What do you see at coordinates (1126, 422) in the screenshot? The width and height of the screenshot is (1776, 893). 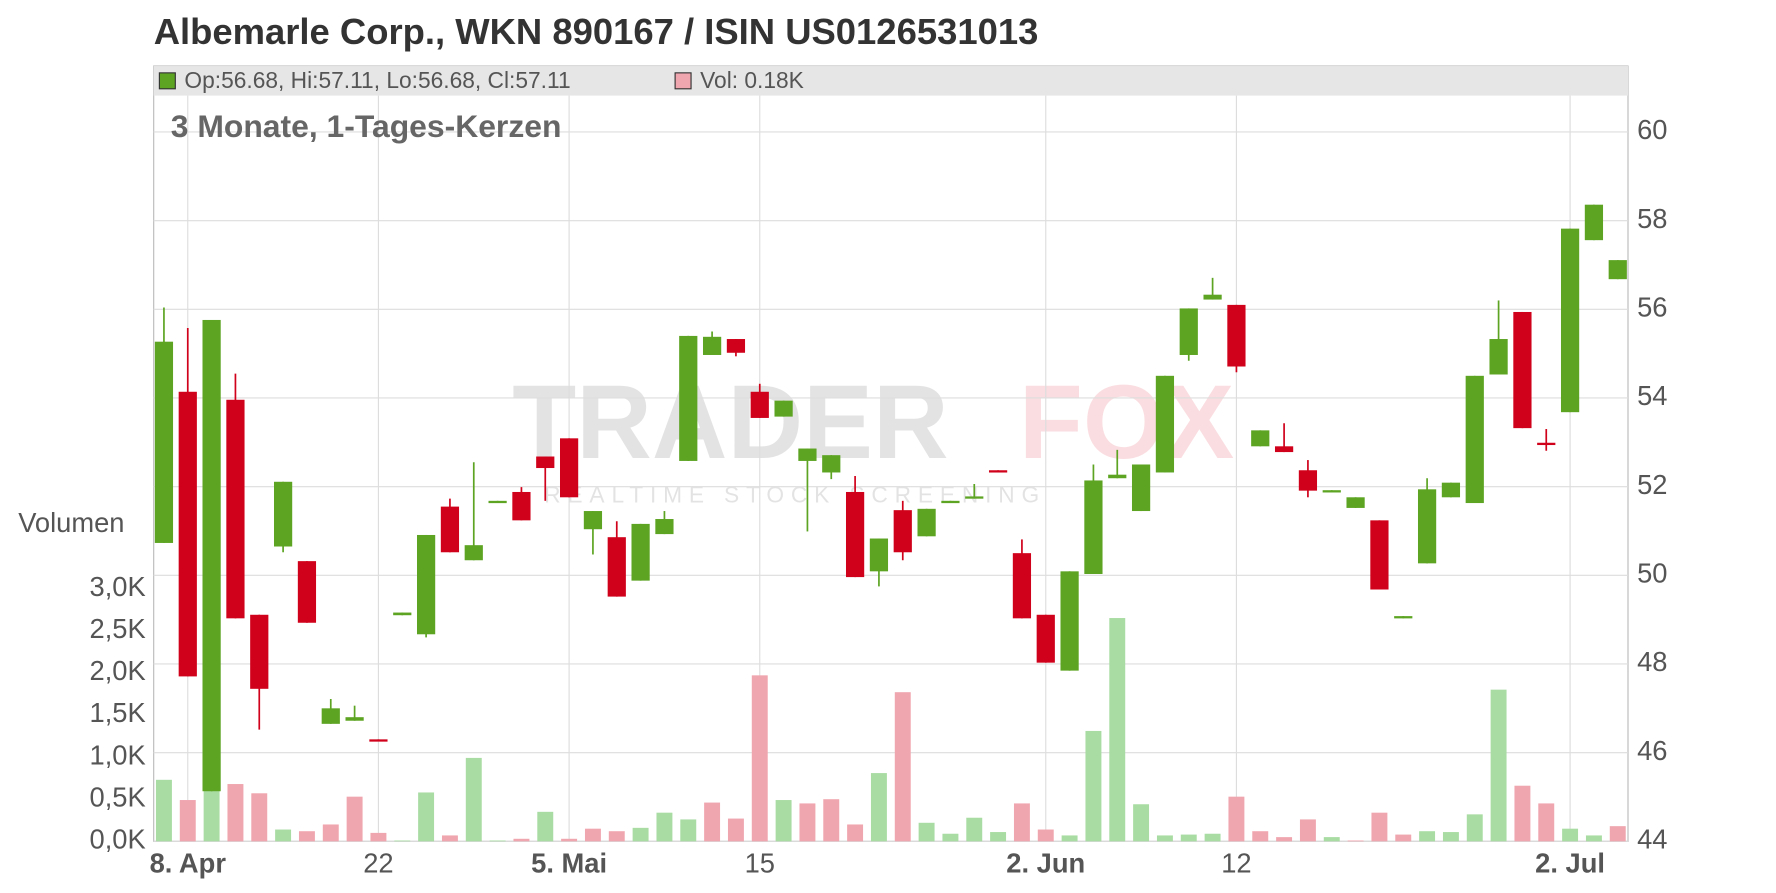 I see `watermark-accent: FOX` at bounding box center [1126, 422].